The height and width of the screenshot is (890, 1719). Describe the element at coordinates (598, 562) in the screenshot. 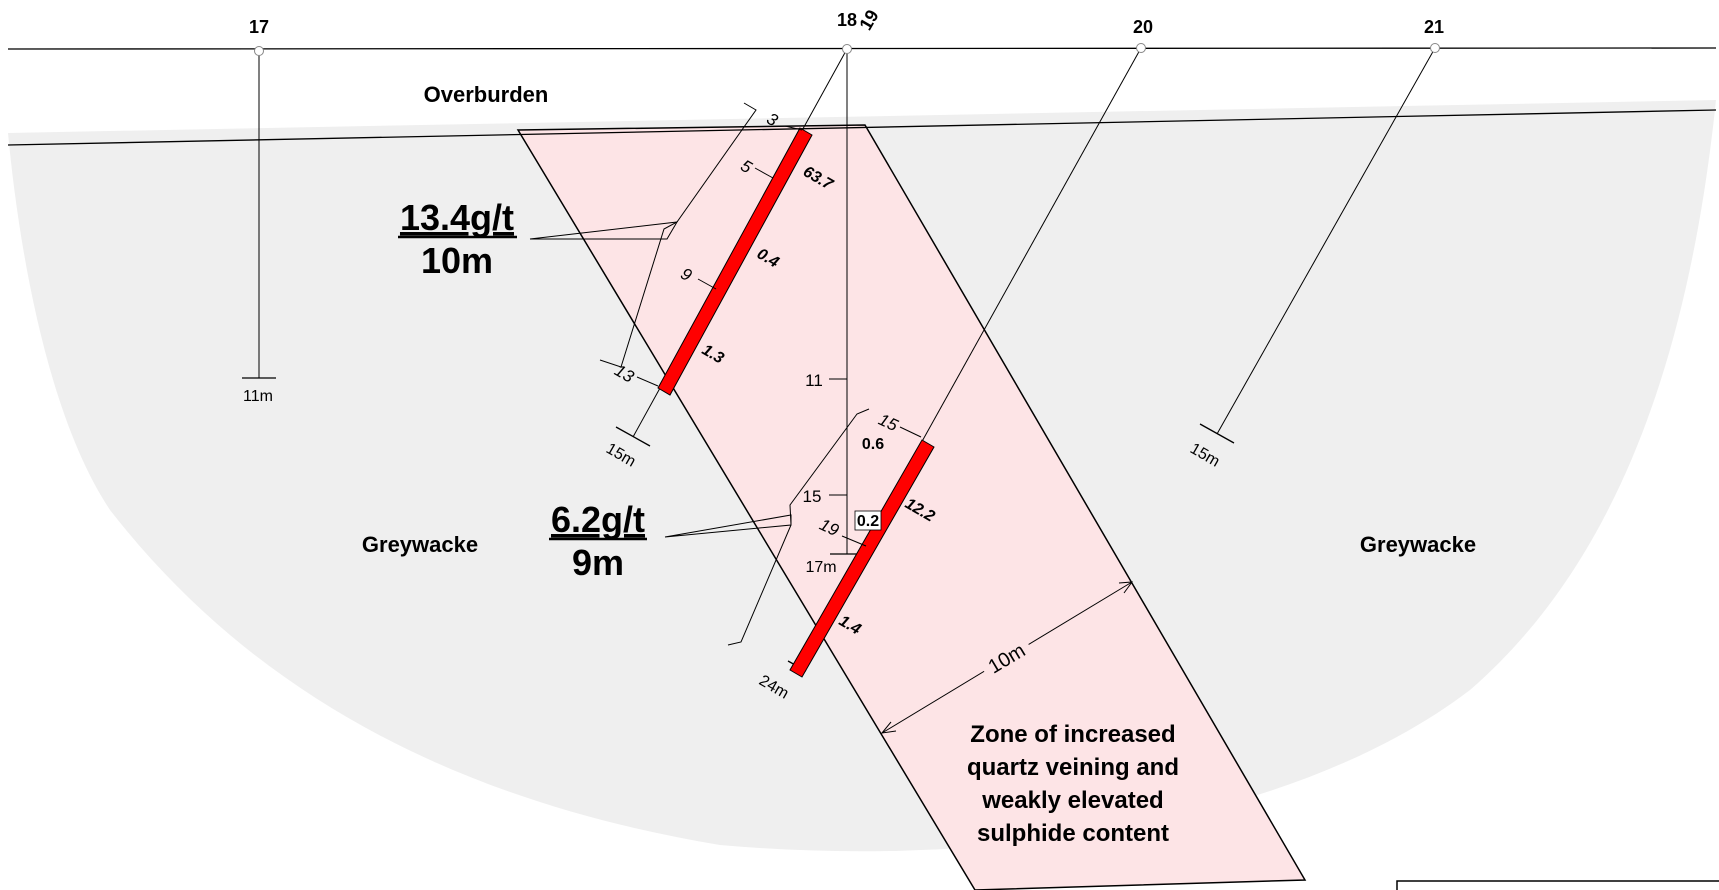

I see `intercept-lower-width: 9m` at that location.